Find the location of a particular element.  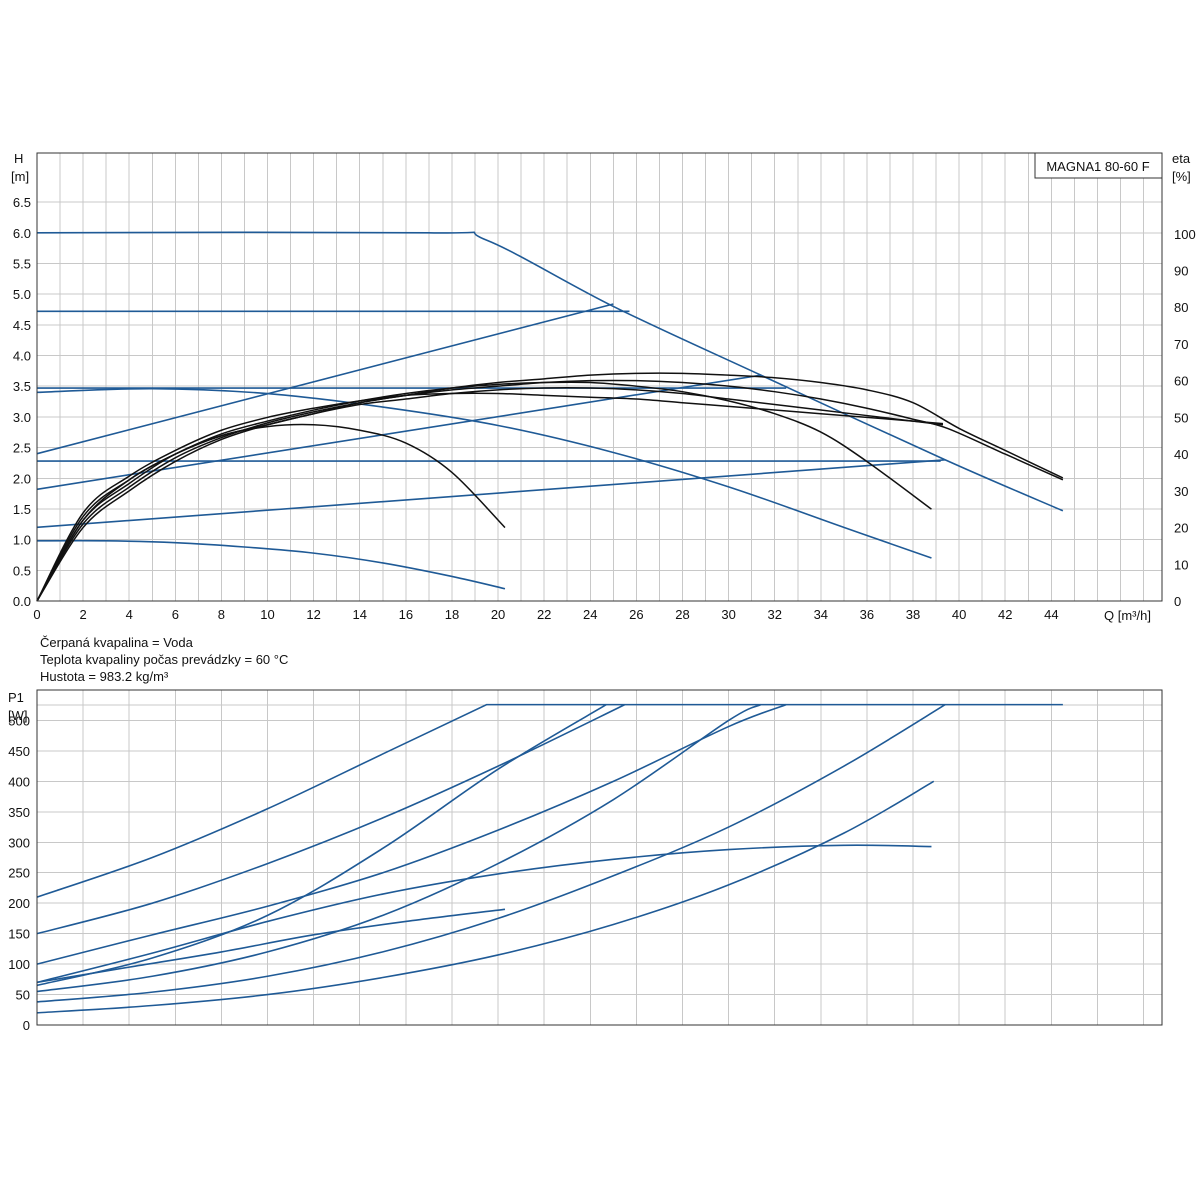

power-tick-label: 500 is located at coordinates (19, 720).